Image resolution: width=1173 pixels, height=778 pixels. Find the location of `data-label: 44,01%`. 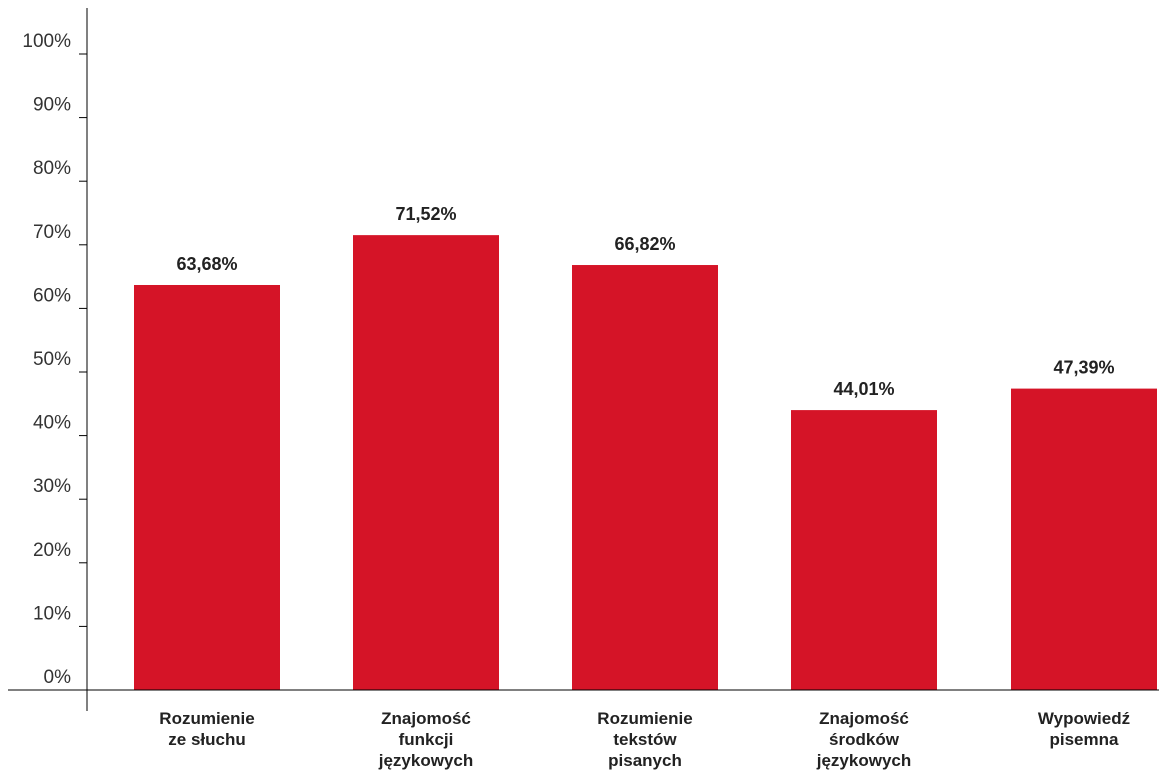

data-label: 44,01% is located at coordinates (863, 389).